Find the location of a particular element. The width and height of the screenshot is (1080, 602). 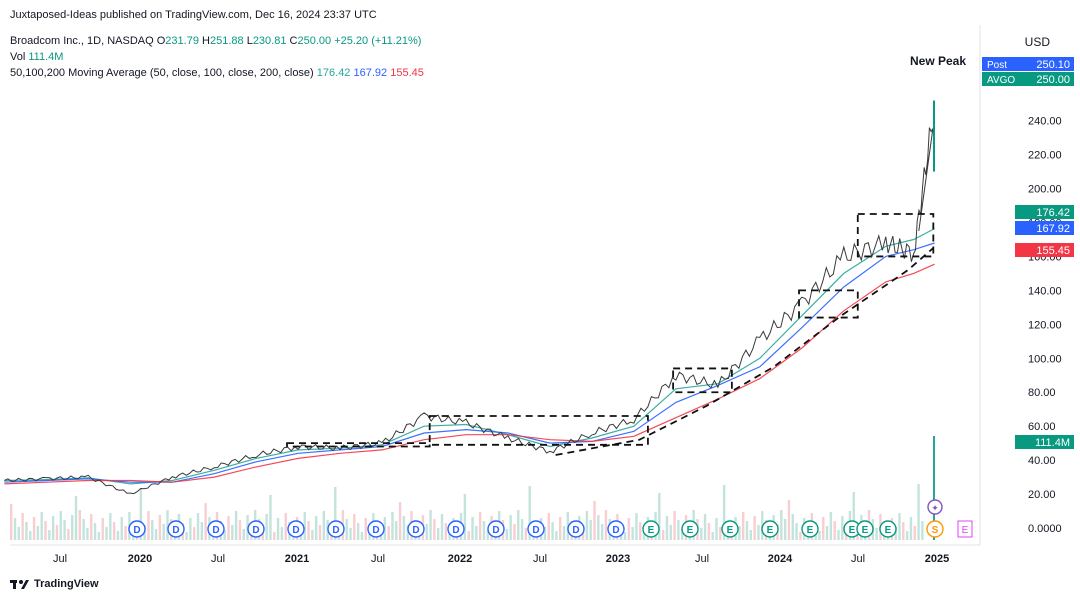

currency-label: USD is located at coordinates (1037, 42).